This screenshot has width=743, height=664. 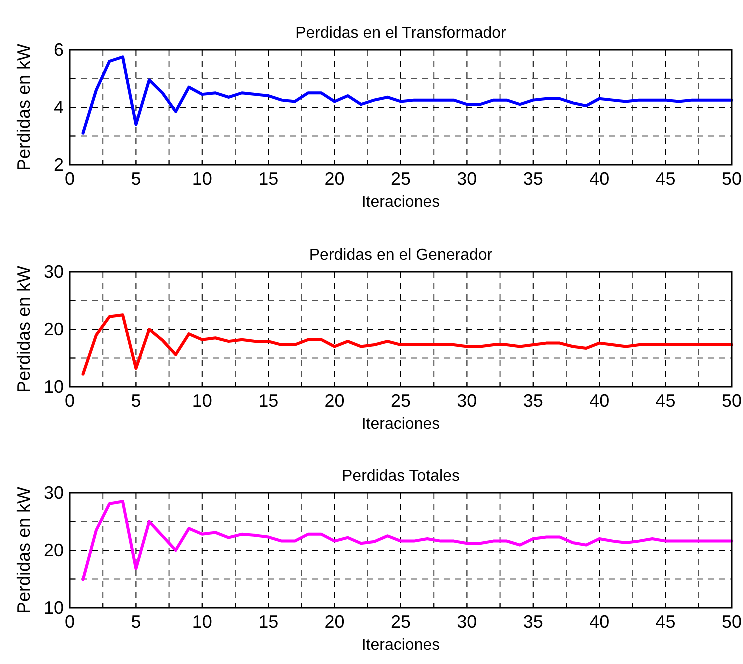 What do you see at coordinates (402, 33) in the screenshot?
I see `chart-title: Perdidas en el Transformador` at bounding box center [402, 33].